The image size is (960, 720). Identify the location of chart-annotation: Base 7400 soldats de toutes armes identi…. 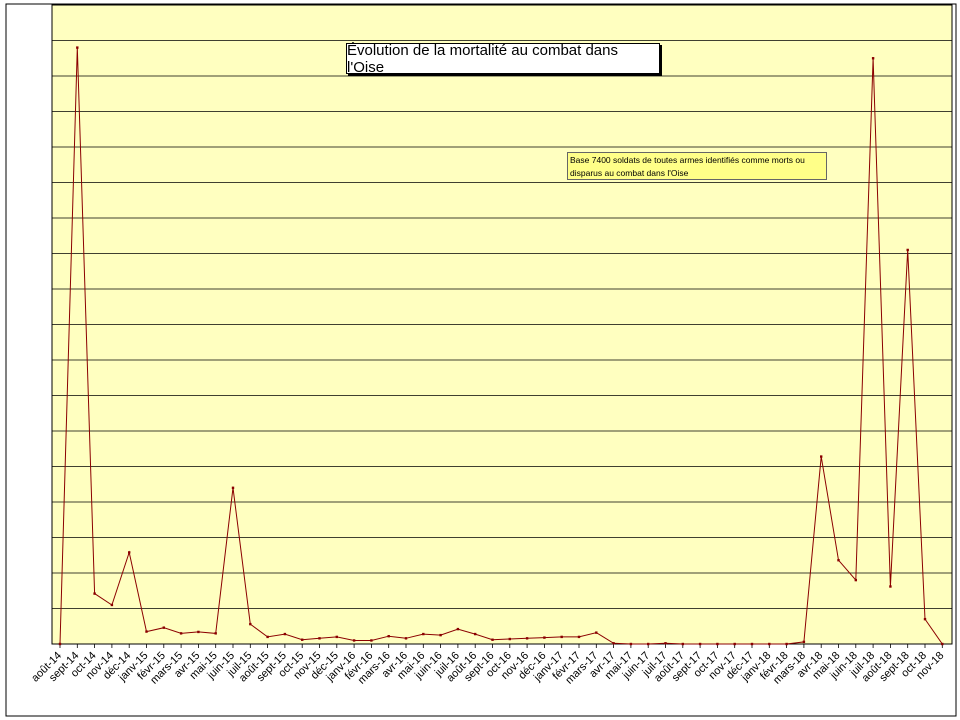
(697, 166).